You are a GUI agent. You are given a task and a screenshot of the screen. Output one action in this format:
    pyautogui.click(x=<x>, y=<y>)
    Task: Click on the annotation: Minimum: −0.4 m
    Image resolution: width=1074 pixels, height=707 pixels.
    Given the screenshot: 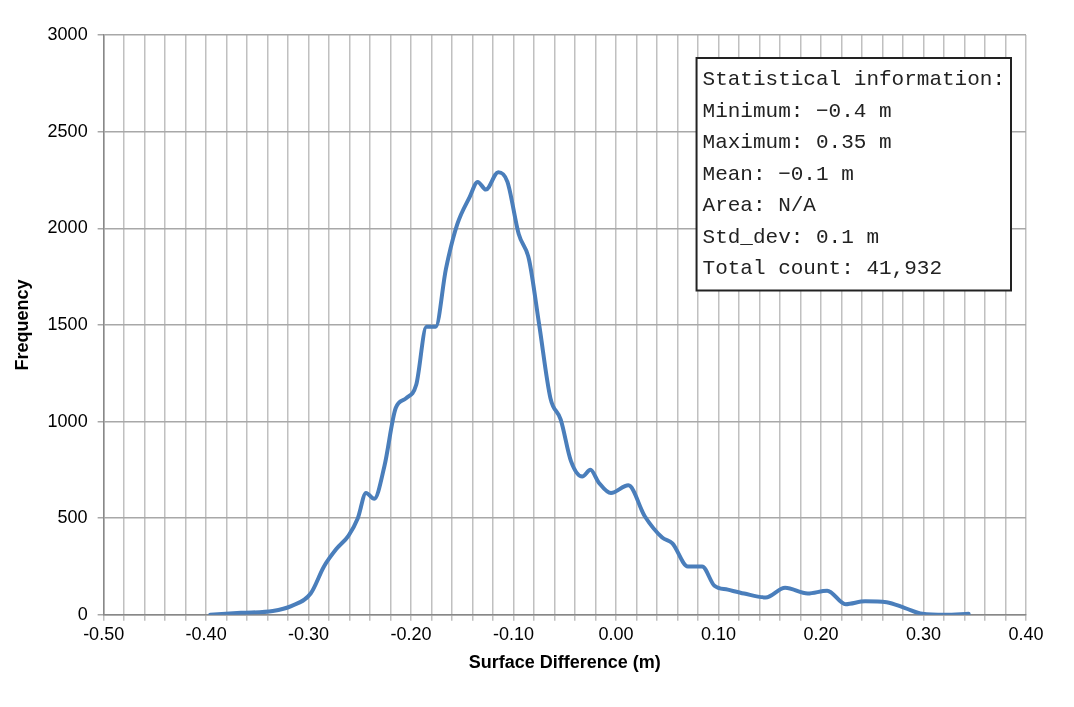 What is the action you would take?
    pyautogui.click(x=797, y=111)
    